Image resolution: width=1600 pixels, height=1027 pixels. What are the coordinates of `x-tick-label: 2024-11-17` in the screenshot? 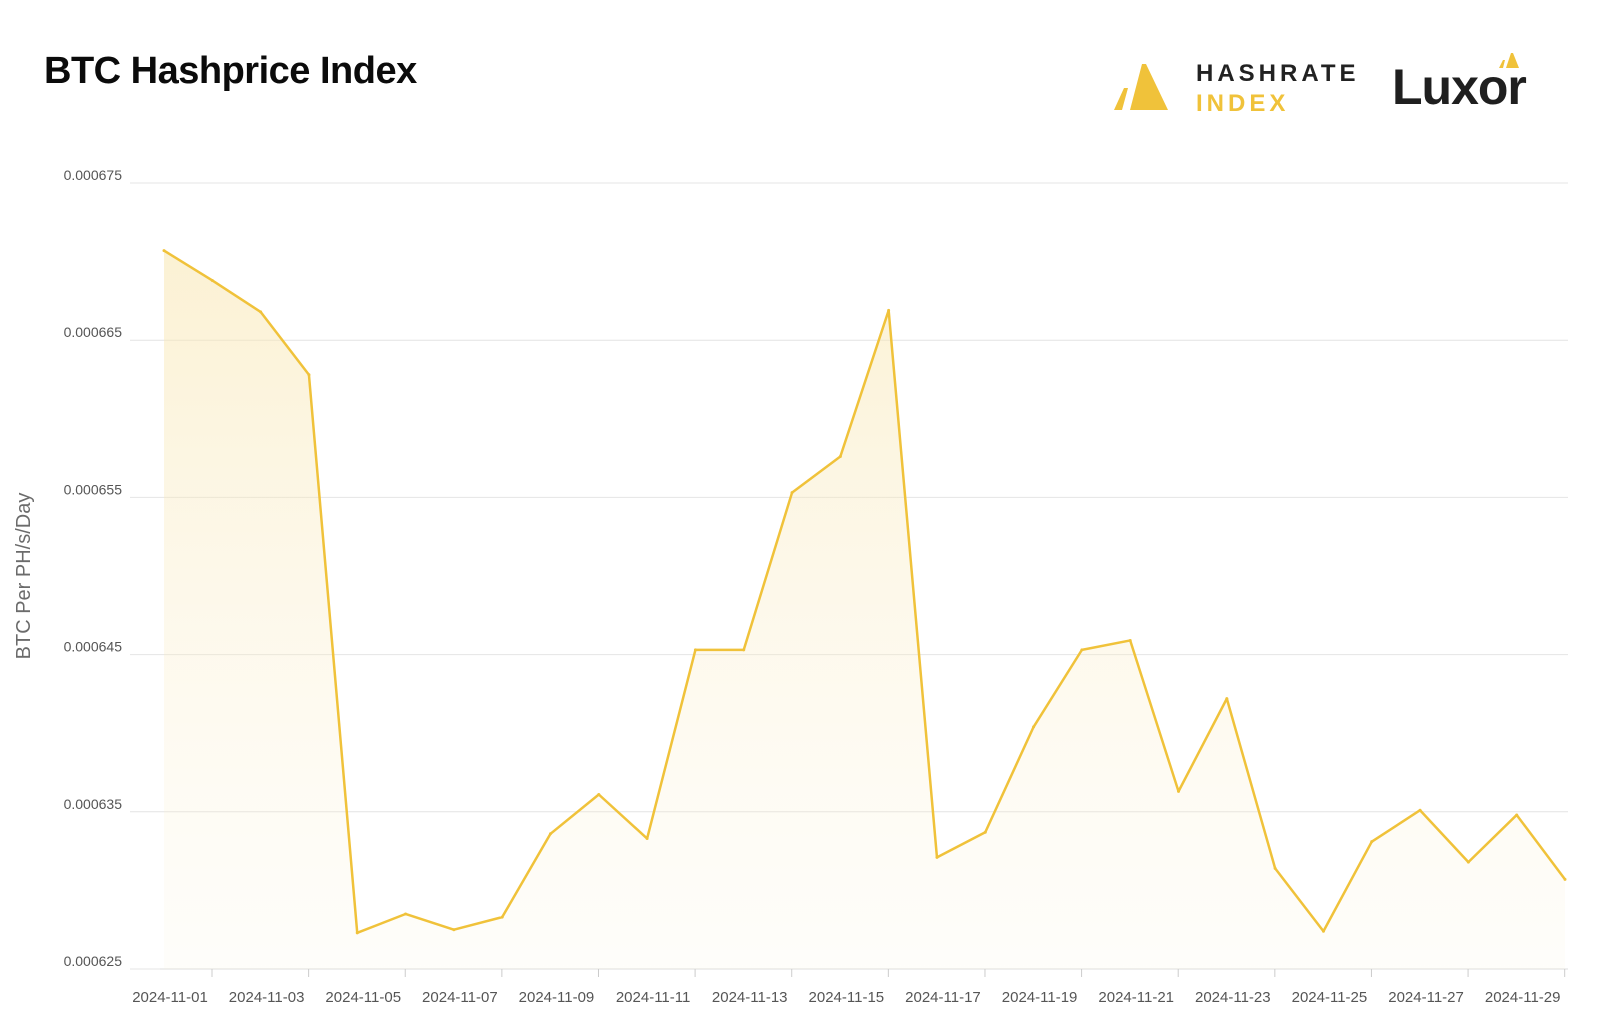 It's located at (943, 997).